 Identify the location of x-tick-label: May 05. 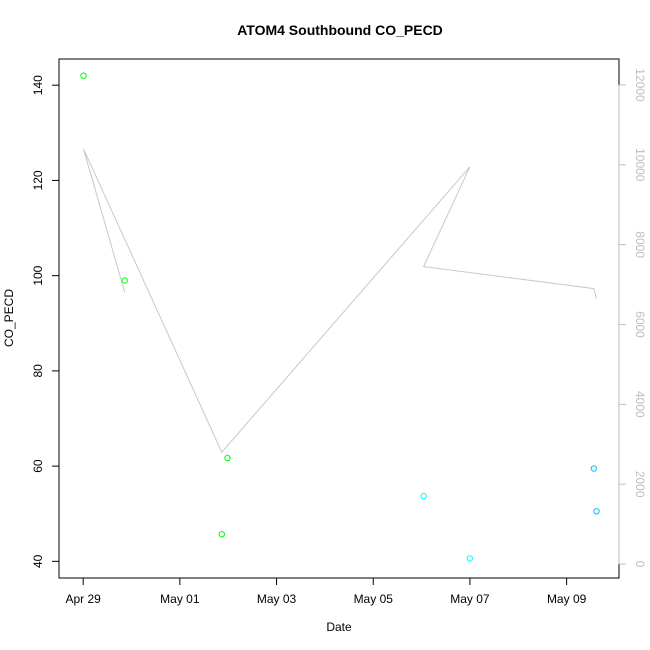
(374, 599).